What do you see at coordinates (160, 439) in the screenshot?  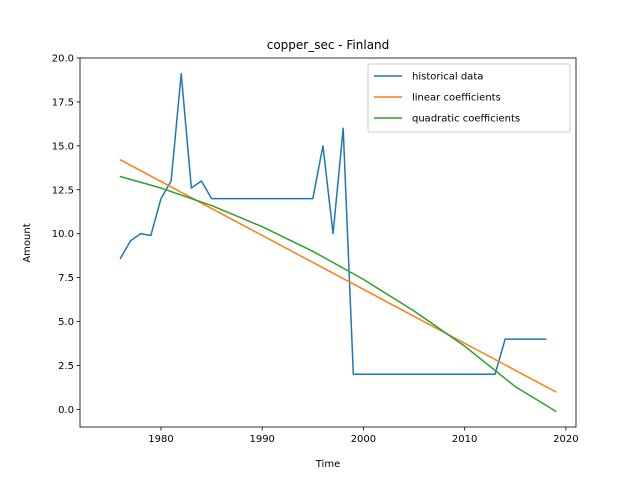 I see `x-tick-label: 1980` at bounding box center [160, 439].